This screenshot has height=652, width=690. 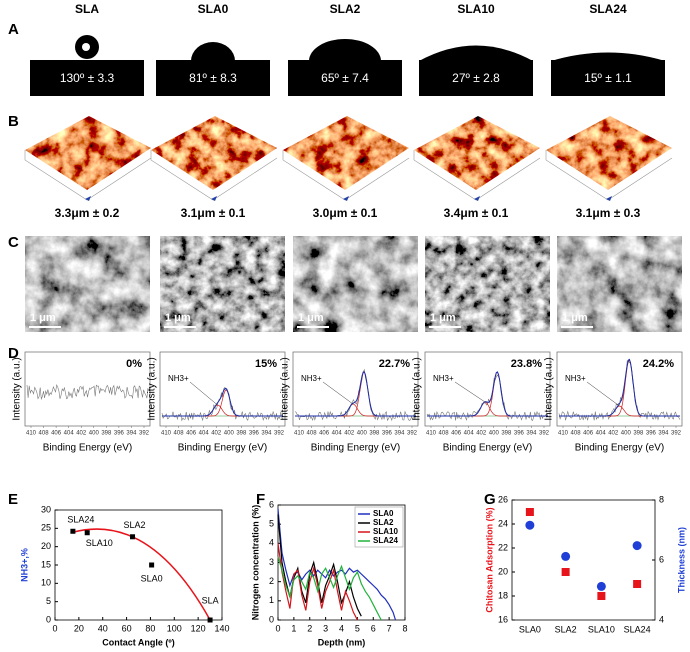 I want to click on x-tick-label: 406, so click(x=191, y=434).